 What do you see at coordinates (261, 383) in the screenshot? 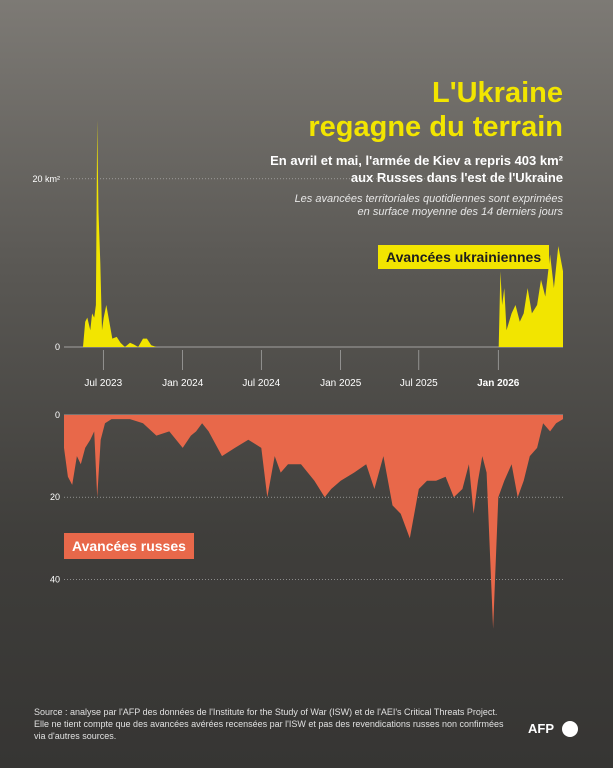
I see `x-tick-label: Jul 2024` at bounding box center [261, 383].